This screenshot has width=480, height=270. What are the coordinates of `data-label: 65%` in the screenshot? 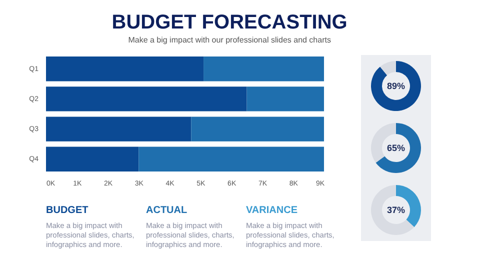 It's located at (396, 148).